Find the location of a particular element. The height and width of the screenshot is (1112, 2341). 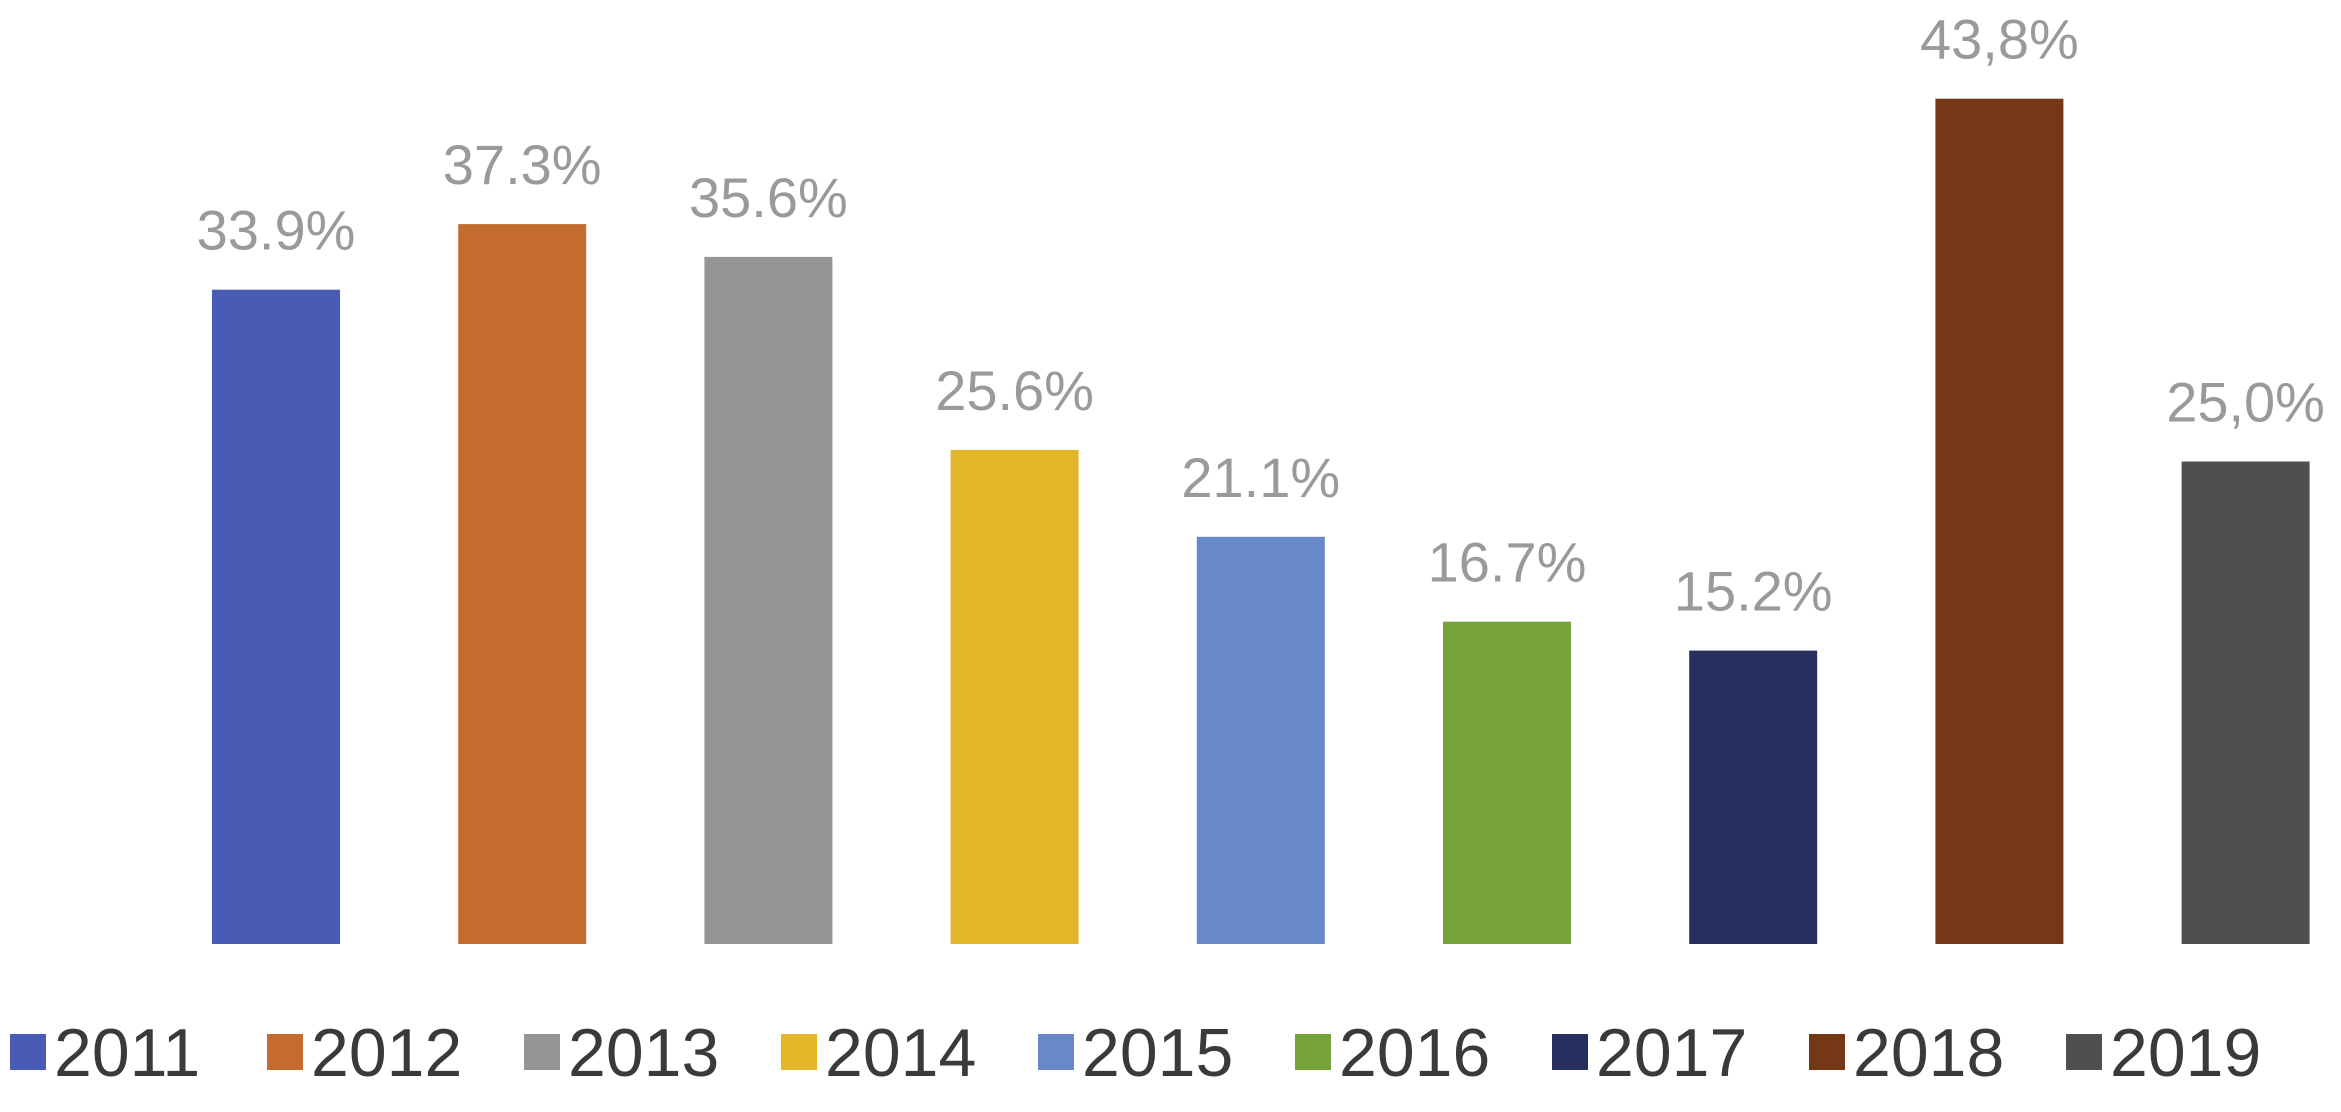

data-label-2011: 33.9% is located at coordinates (276, 230).